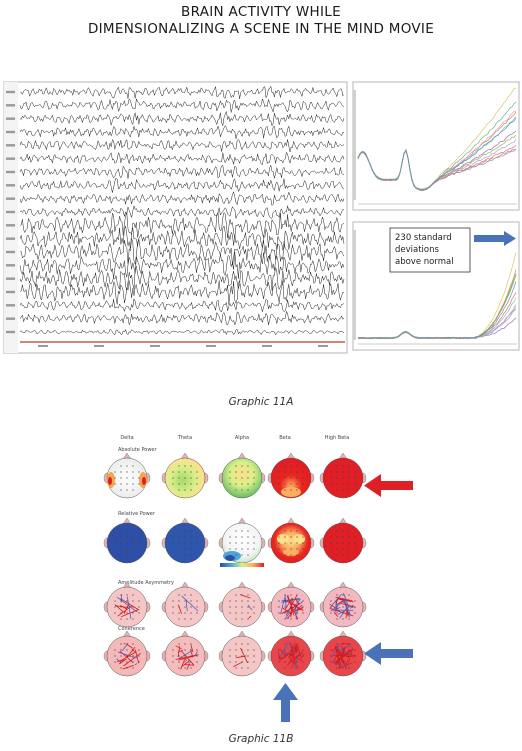  What do you see at coordinates (183, 346) in the screenshot?
I see `eeg-time-axis` at bounding box center [183, 346].